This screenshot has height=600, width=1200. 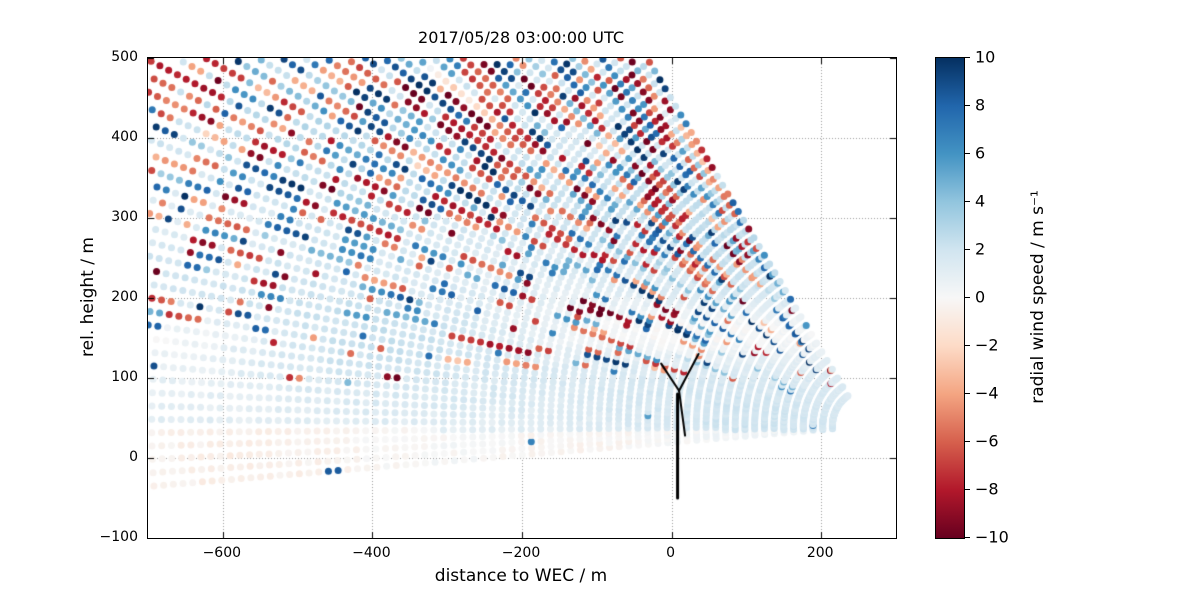 What do you see at coordinates (124, 57) in the screenshot?
I see `y-tick-label: 500` at bounding box center [124, 57].